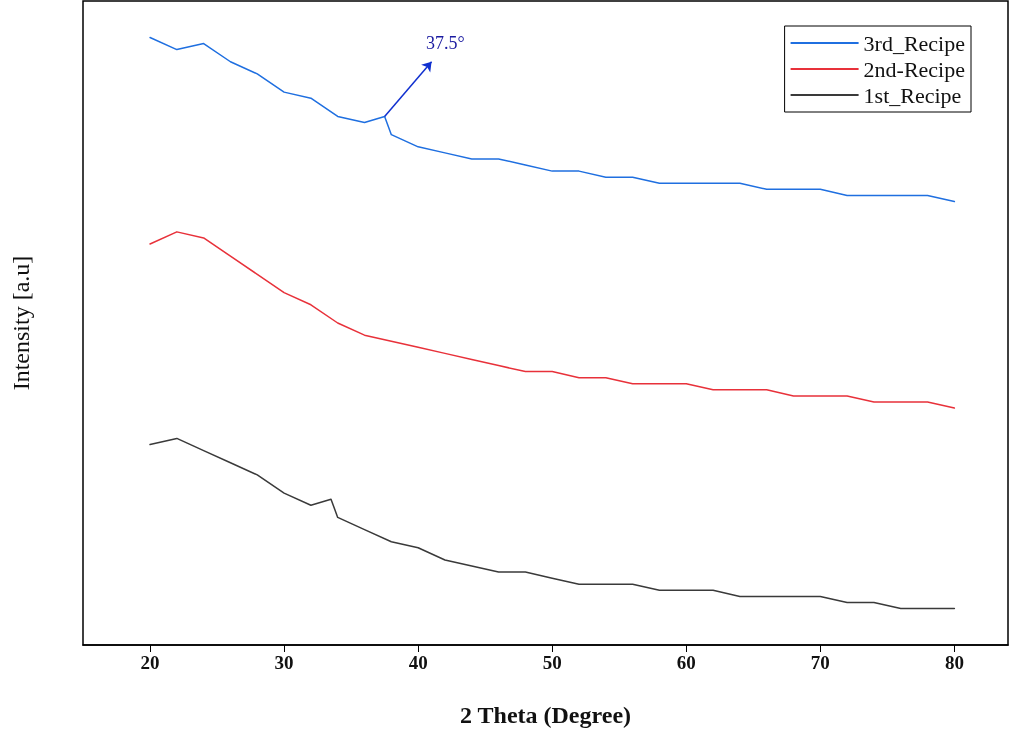 This screenshot has height=738, width=1011. Describe the element at coordinates (820, 662) in the screenshot. I see `x-tick-label: 70` at that location.